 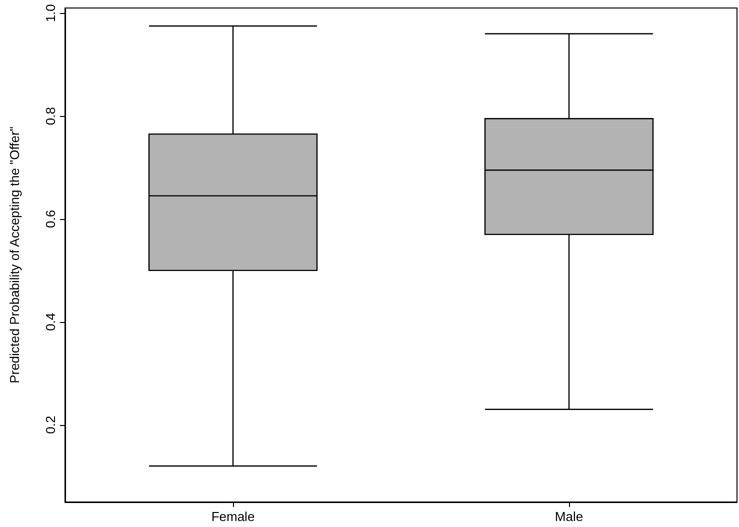 I want to click on y-tick-label: 0.4, so click(x=50, y=321).